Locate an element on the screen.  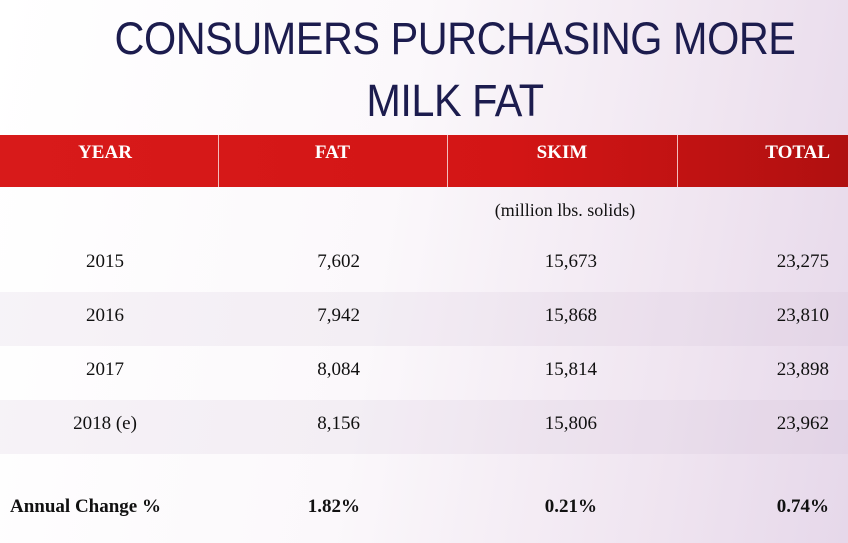
table-cell: 2016 is located at coordinates (105, 315).